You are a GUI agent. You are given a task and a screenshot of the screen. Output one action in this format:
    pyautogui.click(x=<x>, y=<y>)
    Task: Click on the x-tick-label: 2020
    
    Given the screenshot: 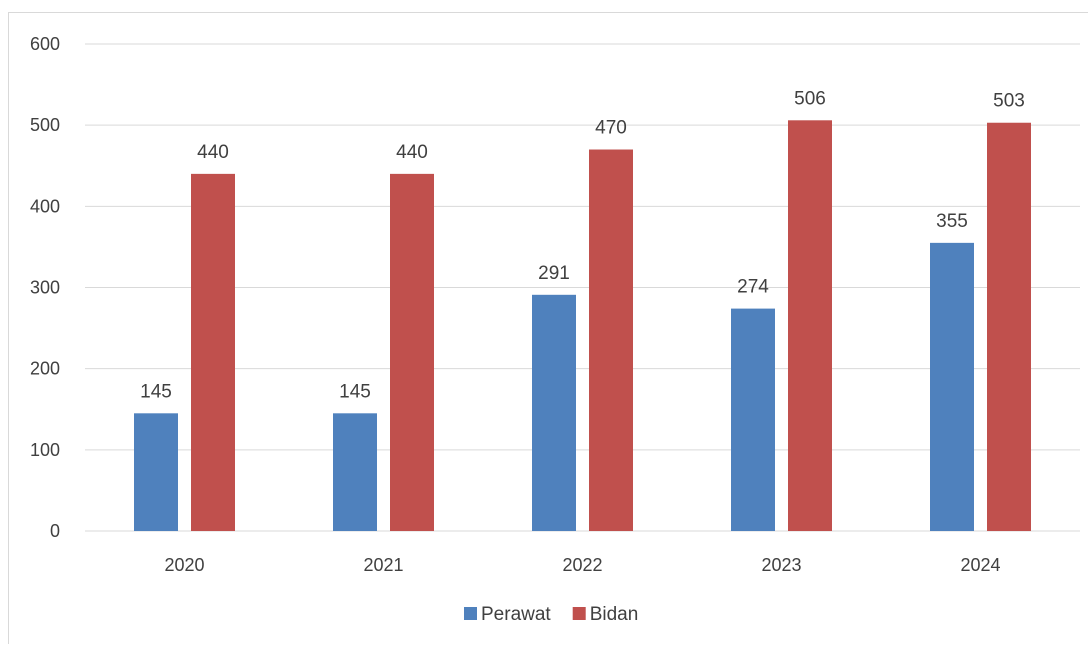 What is the action you would take?
    pyautogui.click(x=184, y=565)
    